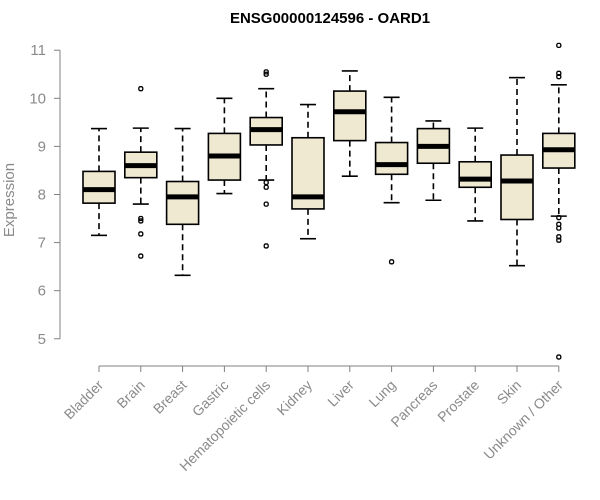 This screenshot has width=600, height=500. What do you see at coordinates (99, 182) in the screenshot?
I see `box-bladder` at bounding box center [99, 182].